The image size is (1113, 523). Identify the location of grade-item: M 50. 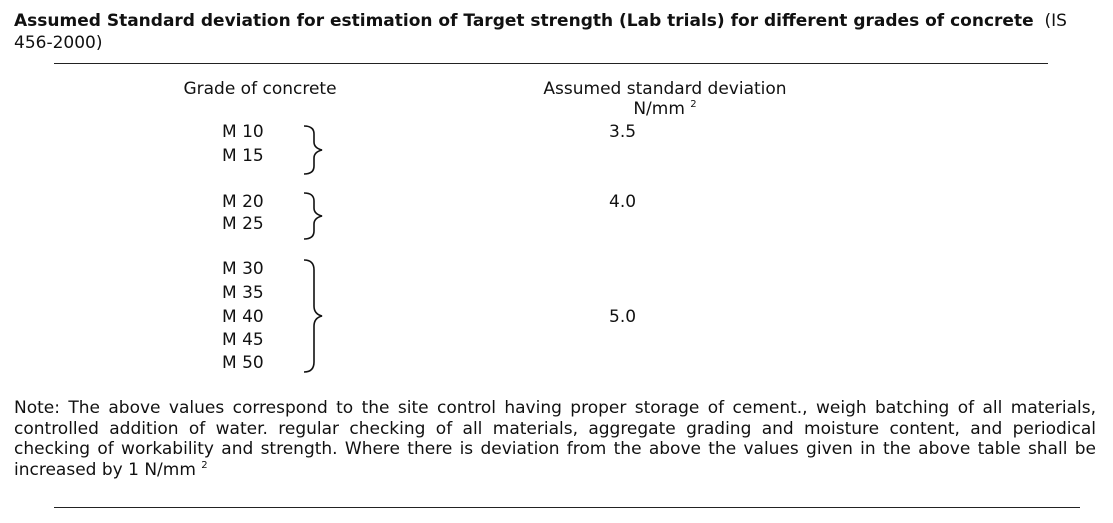
(243, 363).